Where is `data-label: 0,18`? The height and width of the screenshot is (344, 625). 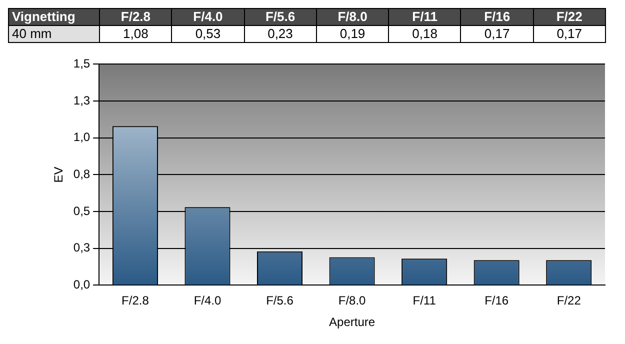
data-label: 0,18 is located at coordinates (425, 34).